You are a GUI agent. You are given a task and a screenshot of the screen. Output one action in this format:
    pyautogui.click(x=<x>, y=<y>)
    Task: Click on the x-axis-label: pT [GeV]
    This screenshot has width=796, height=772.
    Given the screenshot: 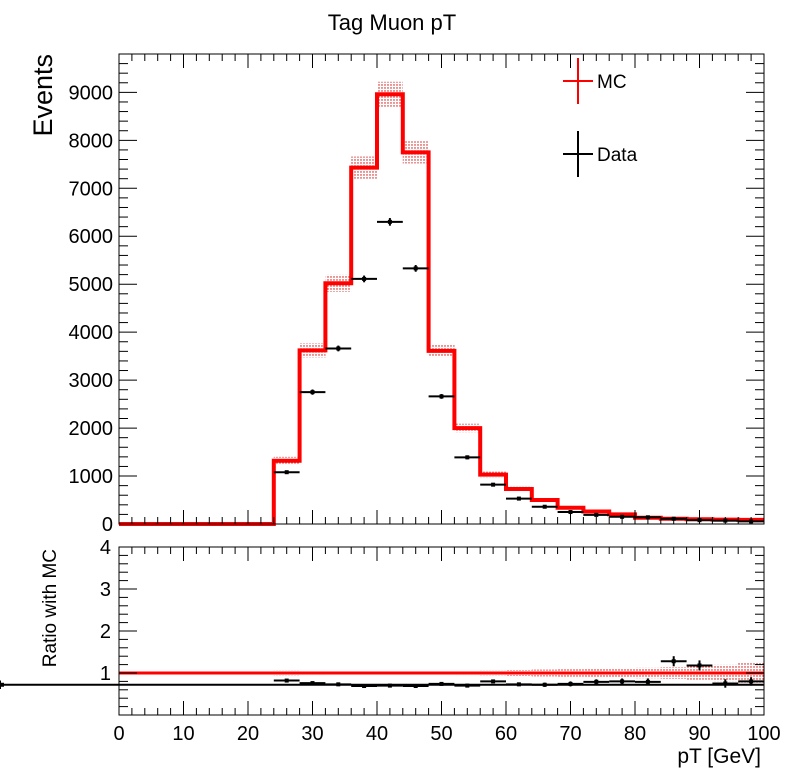 What is the action you would take?
    pyautogui.click(x=719, y=756)
    